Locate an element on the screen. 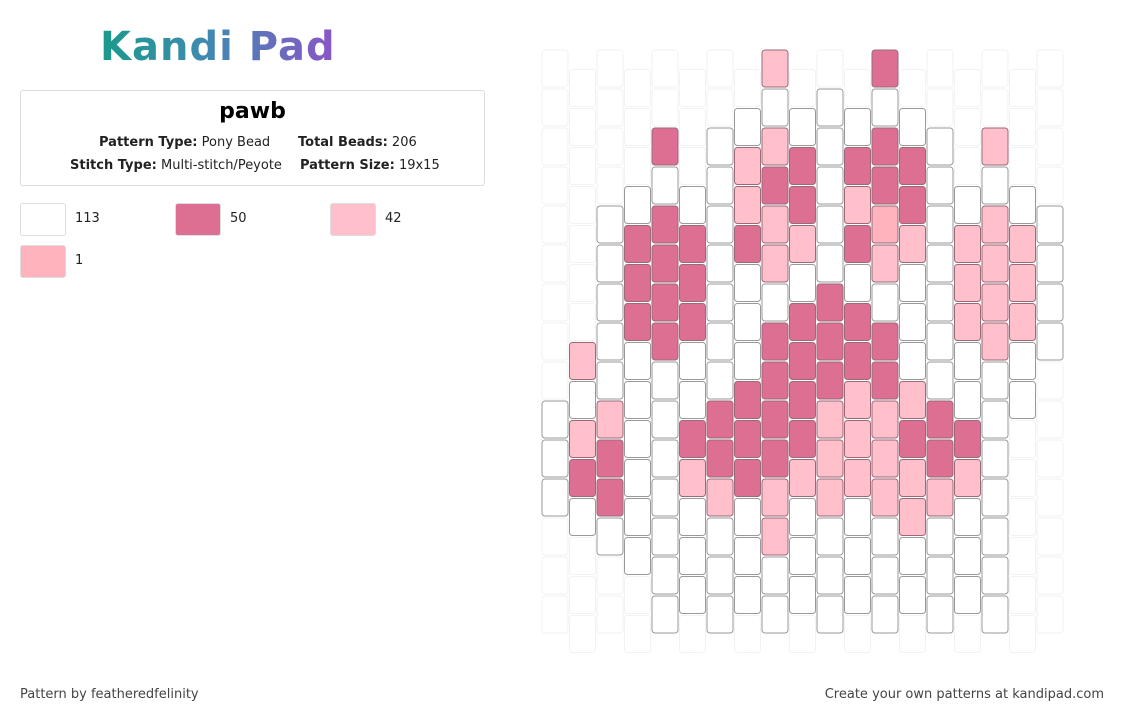 The image size is (1124, 720). field-value: 206 is located at coordinates (404, 142).